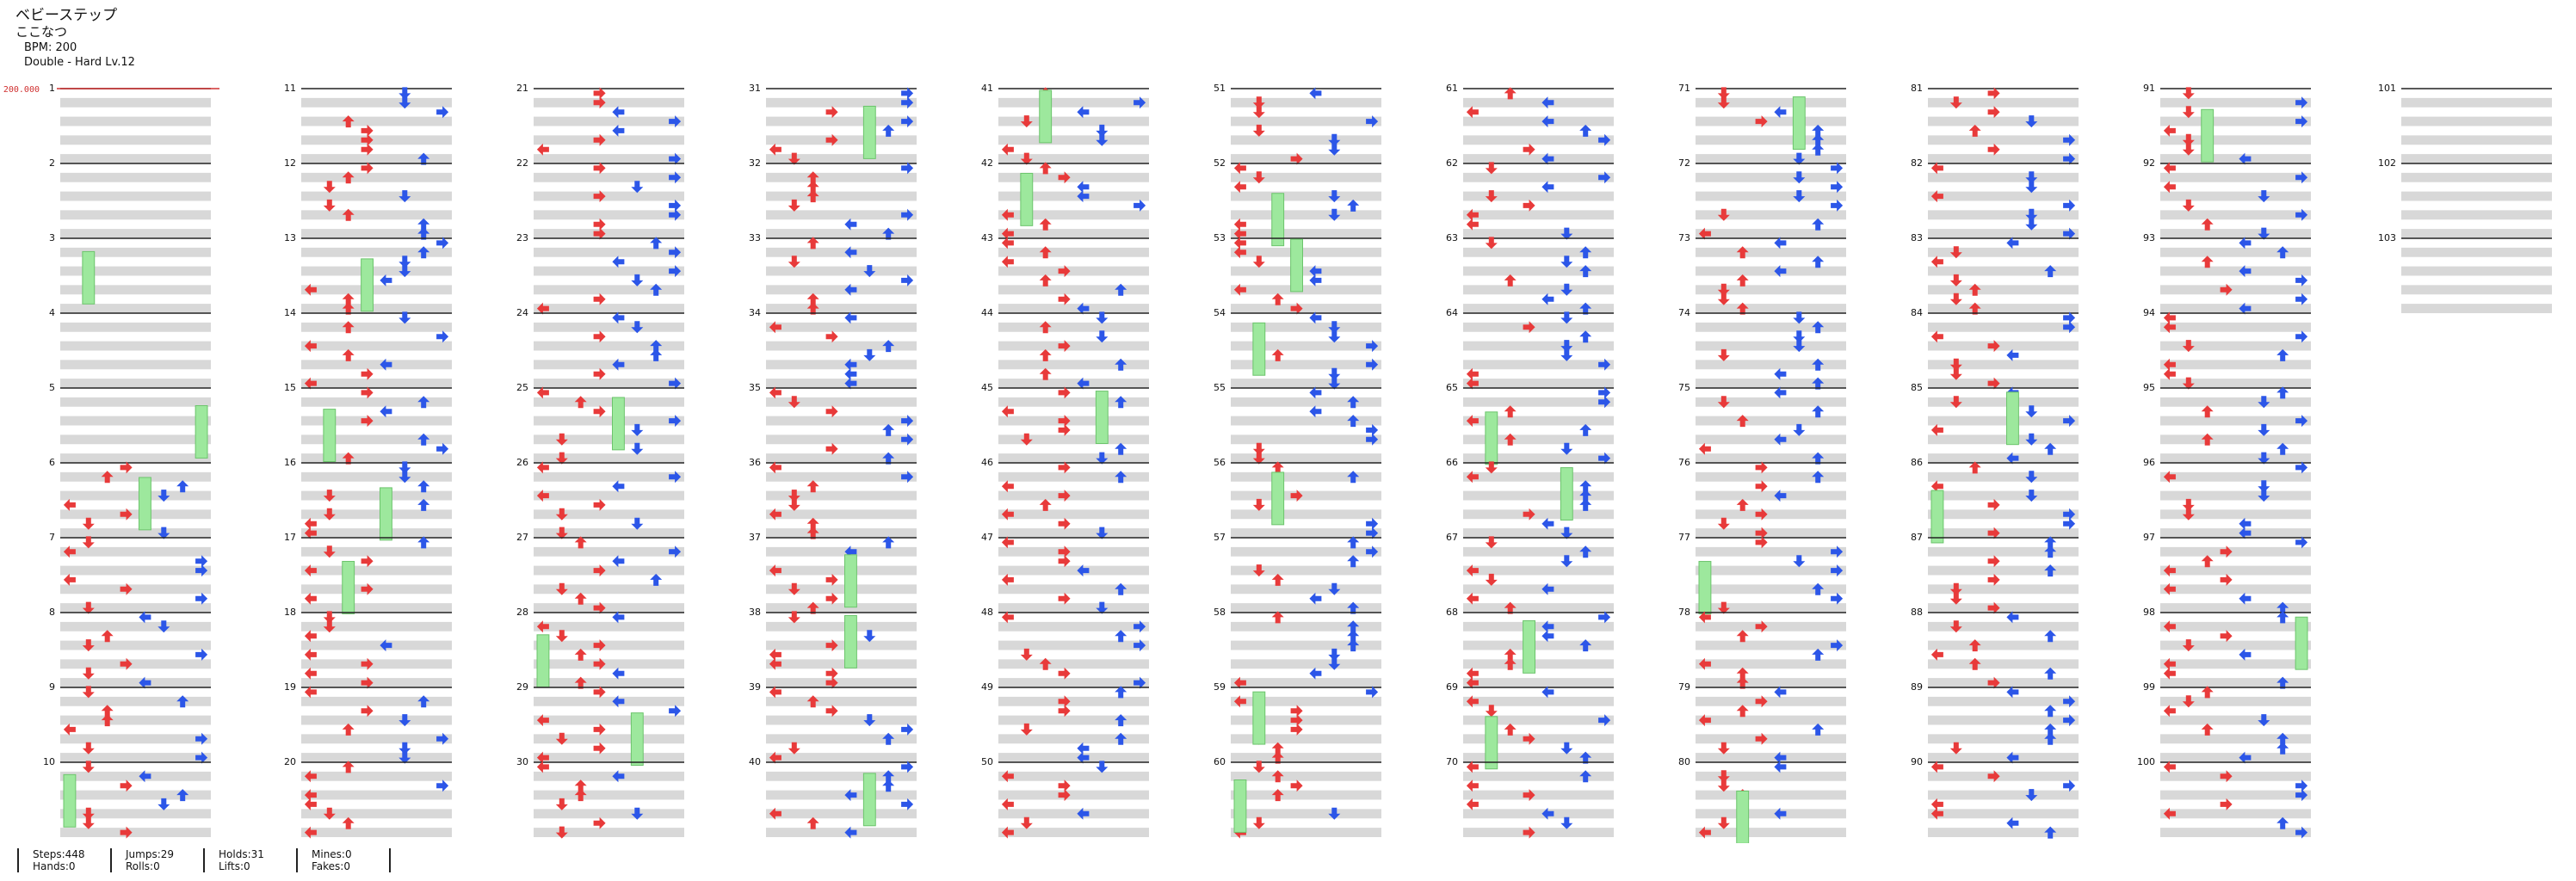  Describe the element at coordinates (755, 237) in the screenshot. I see `measure-number: 33` at that location.